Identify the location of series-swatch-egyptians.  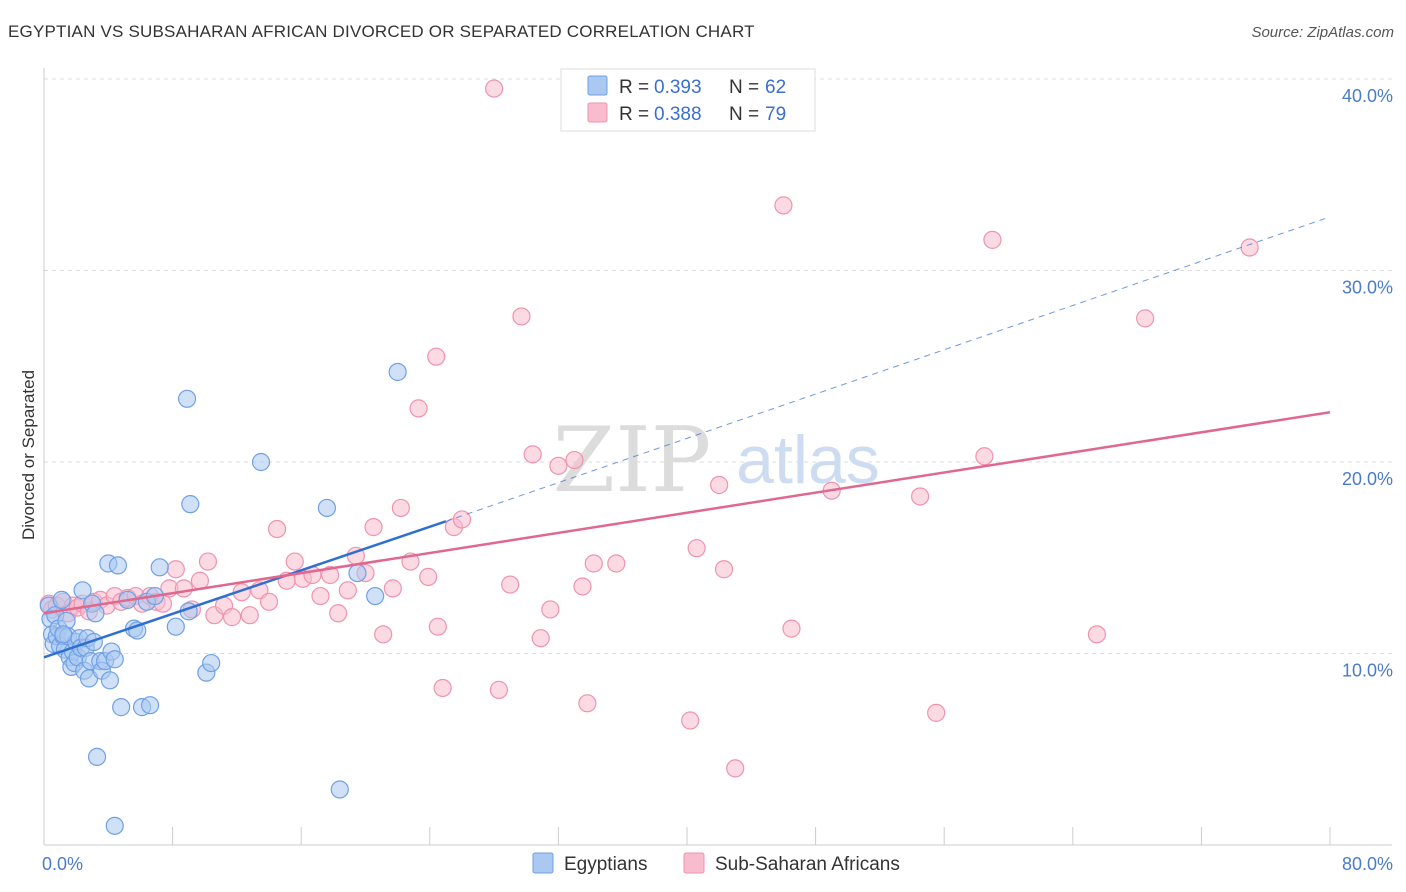
(543, 863).